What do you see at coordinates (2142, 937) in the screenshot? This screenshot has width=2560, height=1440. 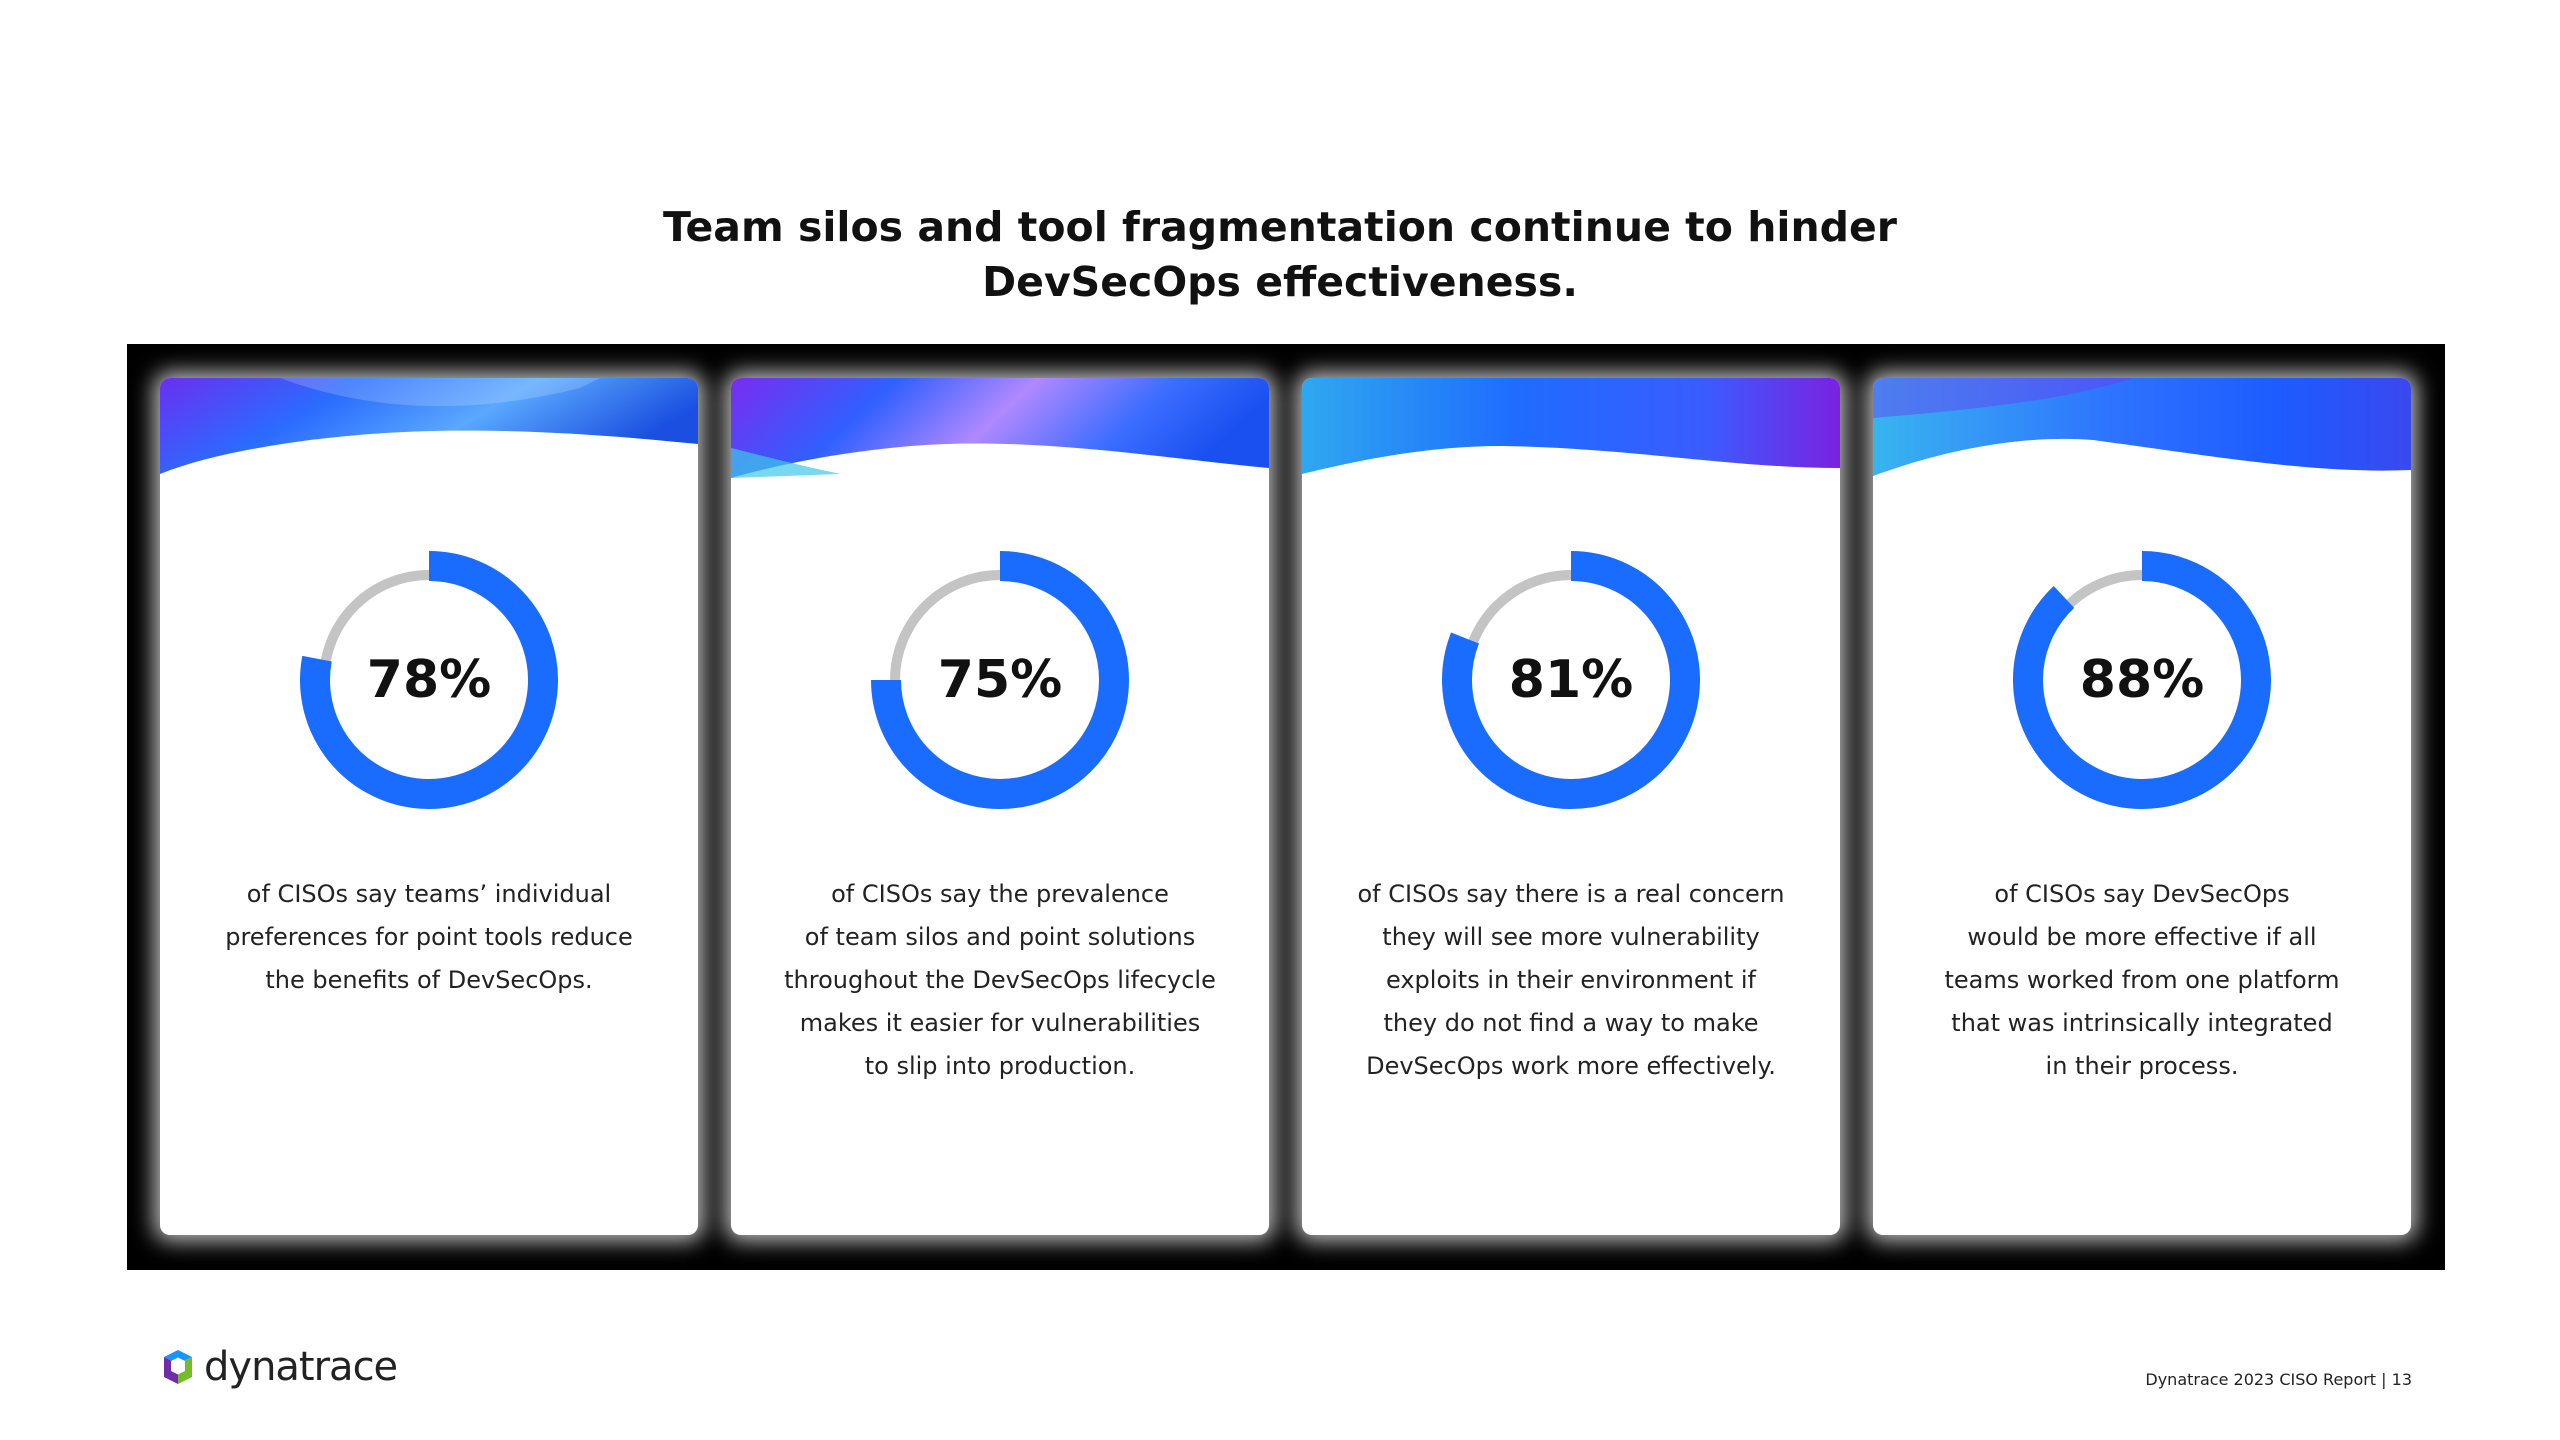 I see `description-line: would be more effective if all` at bounding box center [2142, 937].